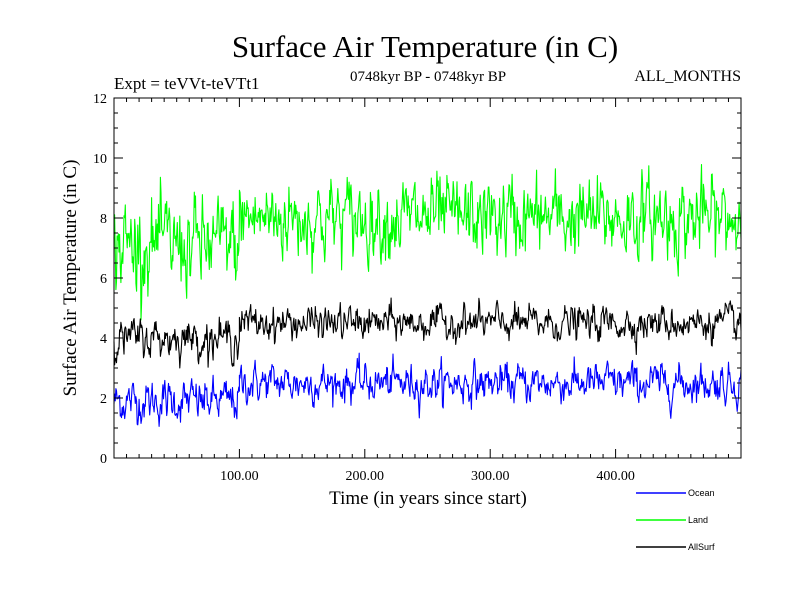  Describe the element at coordinates (428, 498) in the screenshot. I see `x-axis-label: Time (in years since start)` at that location.